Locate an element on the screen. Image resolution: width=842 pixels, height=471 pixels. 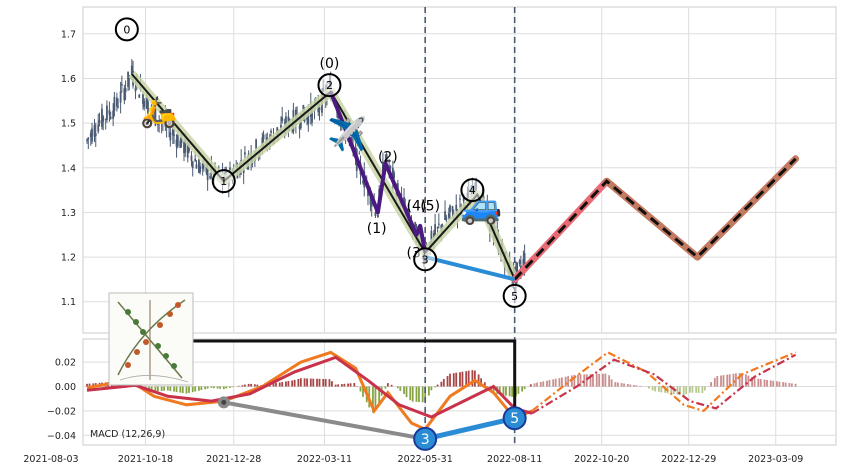
wave-label-circle is located at coordinates (329, 85).